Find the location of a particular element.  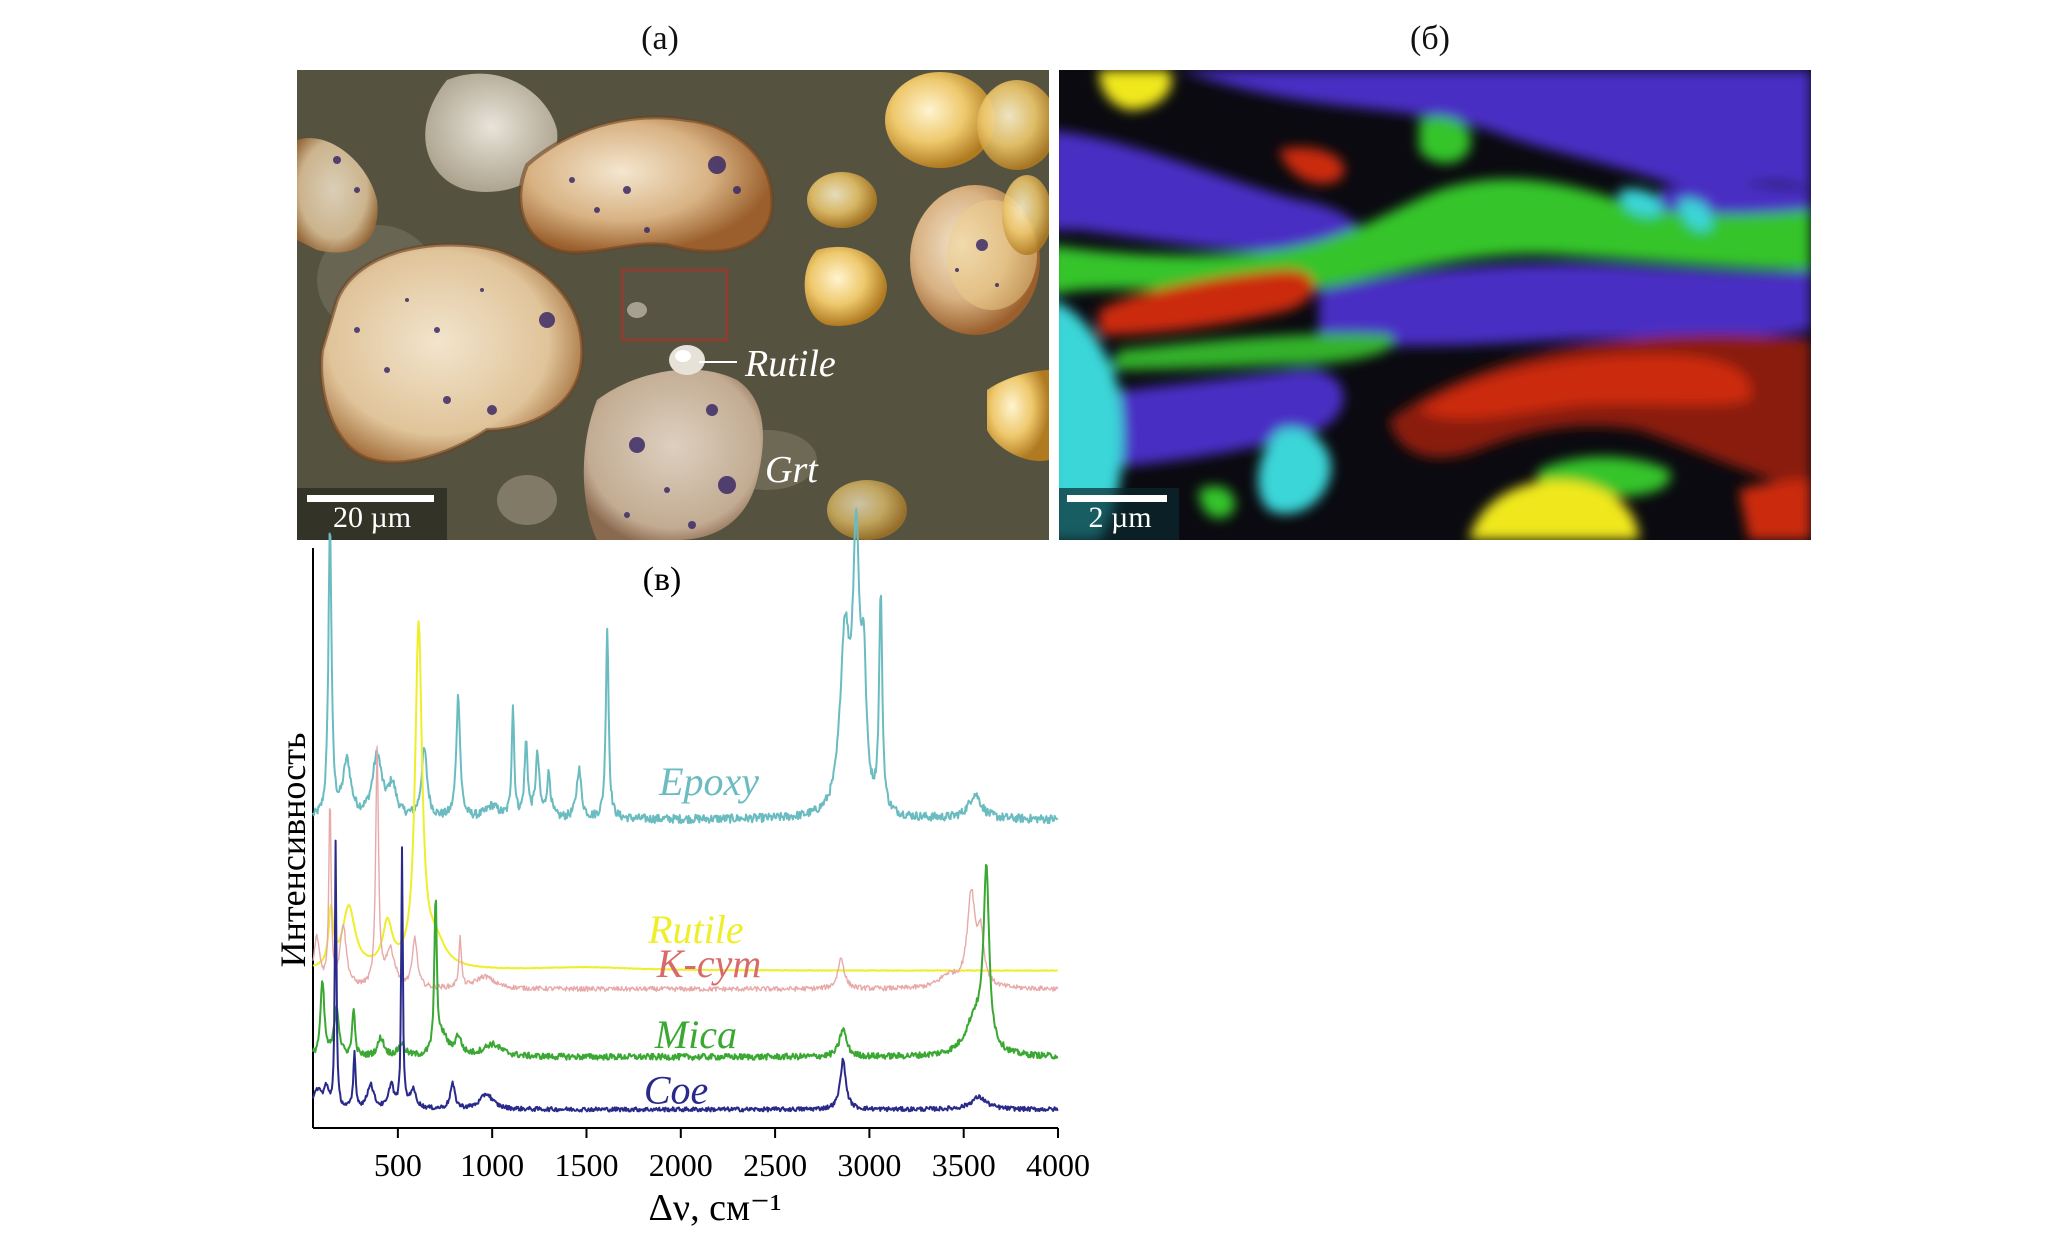

raman-map-image is located at coordinates (1435, 305).